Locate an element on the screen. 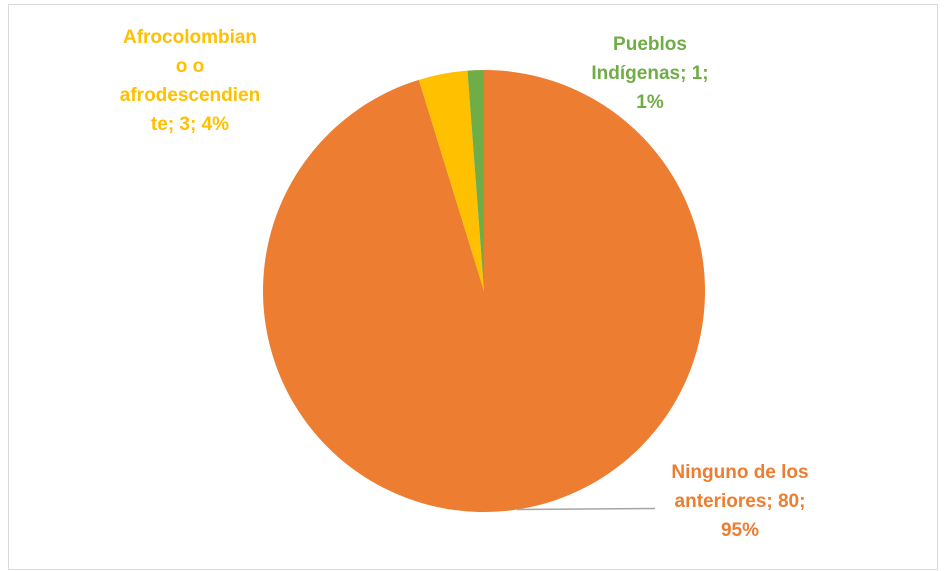  data-label-line: Indígenas; 1; is located at coordinates (649, 73).